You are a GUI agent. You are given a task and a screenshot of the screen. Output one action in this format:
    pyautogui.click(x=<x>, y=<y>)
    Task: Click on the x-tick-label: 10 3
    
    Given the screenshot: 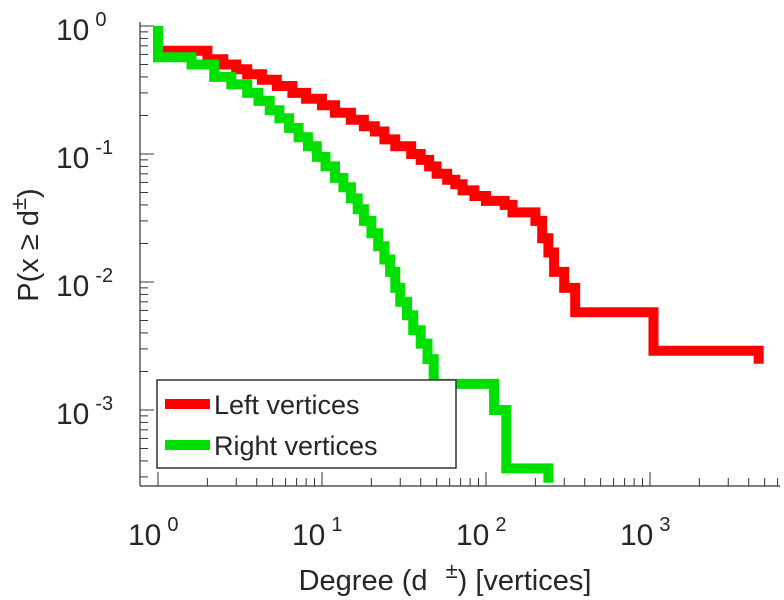 What is the action you would take?
    pyautogui.click(x=645, y=533)
    